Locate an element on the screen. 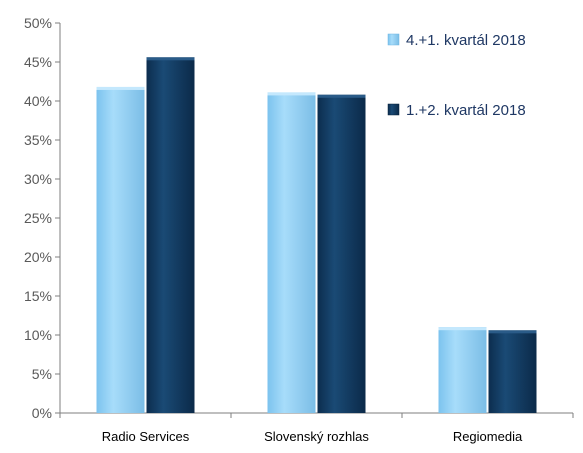  y-tick-label: 30% is located at coordinates (38, 179).